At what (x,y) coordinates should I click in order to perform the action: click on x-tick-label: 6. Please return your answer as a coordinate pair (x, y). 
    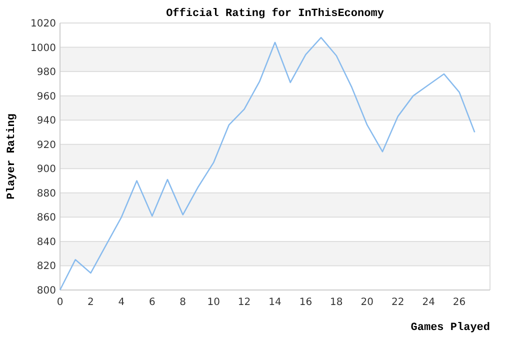
    Looking at the image, I should click on (152, 302).